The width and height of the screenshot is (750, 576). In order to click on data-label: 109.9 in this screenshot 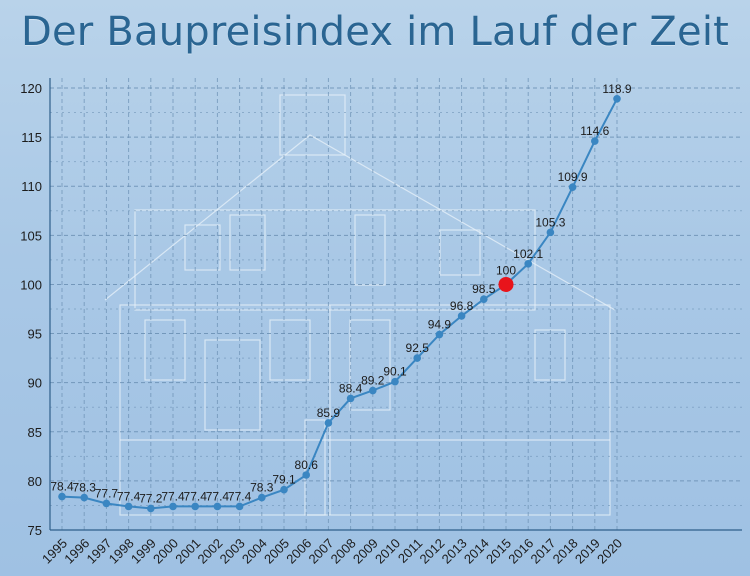, I will do `click(573, 177)`.